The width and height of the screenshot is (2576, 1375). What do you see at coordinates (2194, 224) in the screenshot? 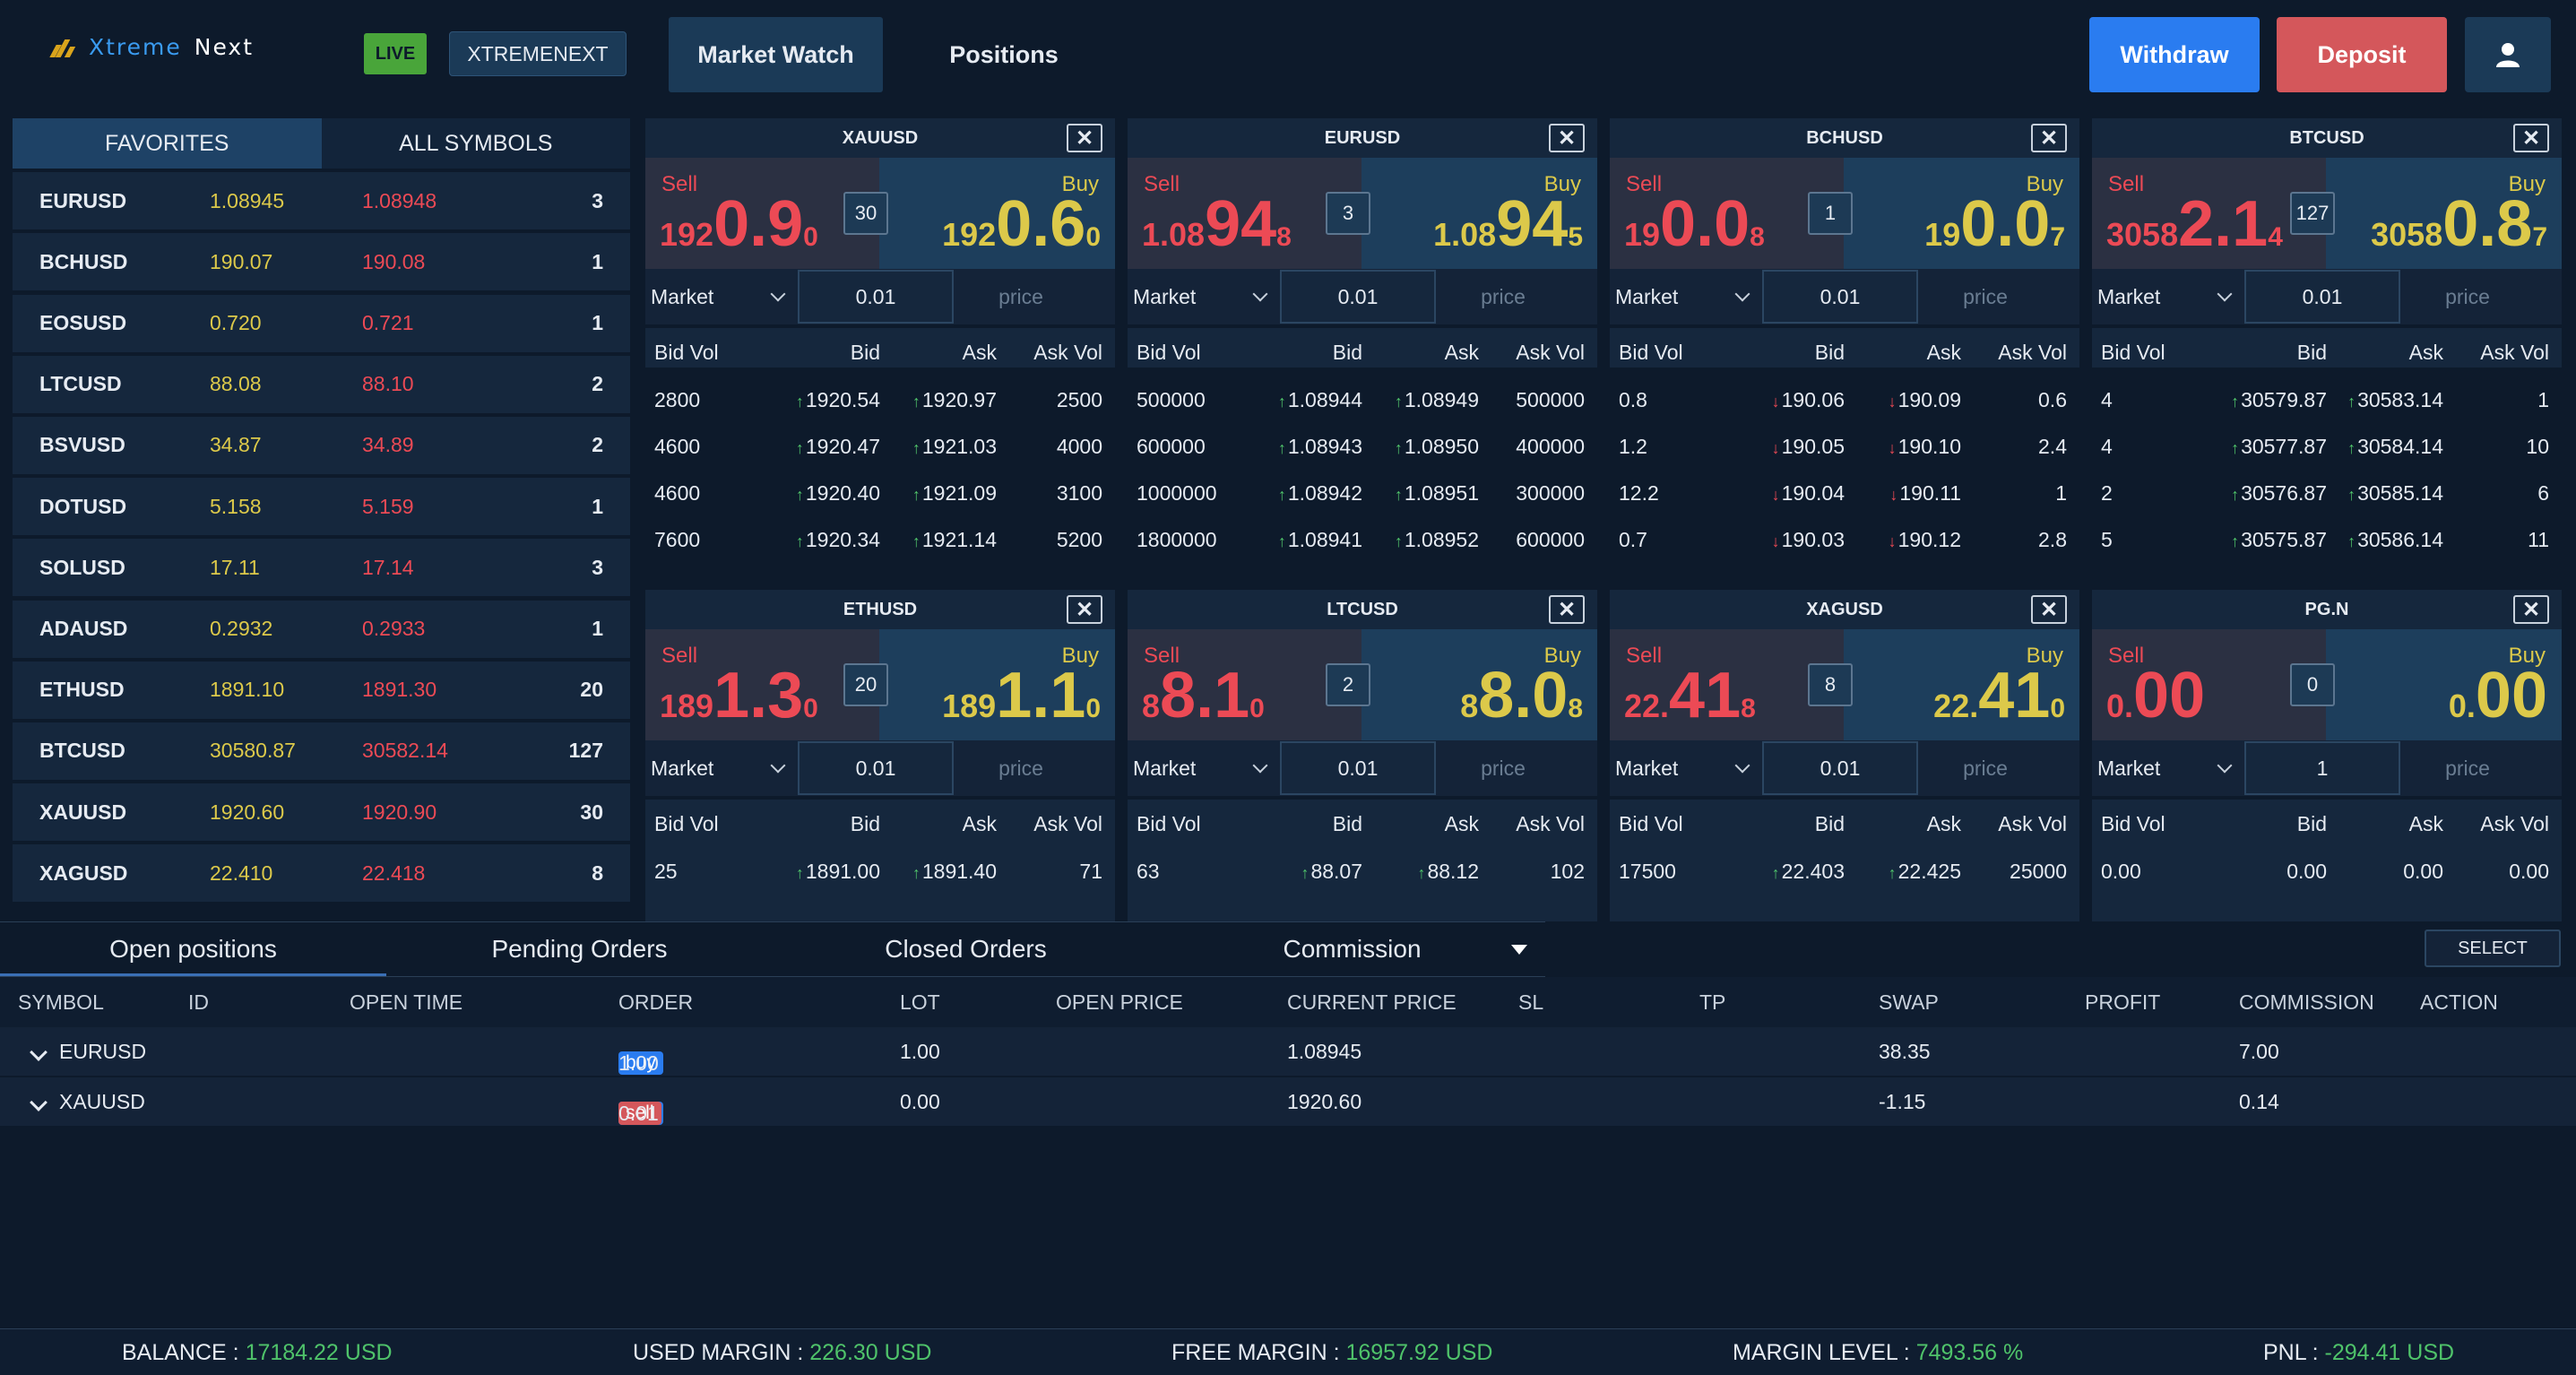
I see `sell-price: 30582.14` at bounding box center [2194, 224].